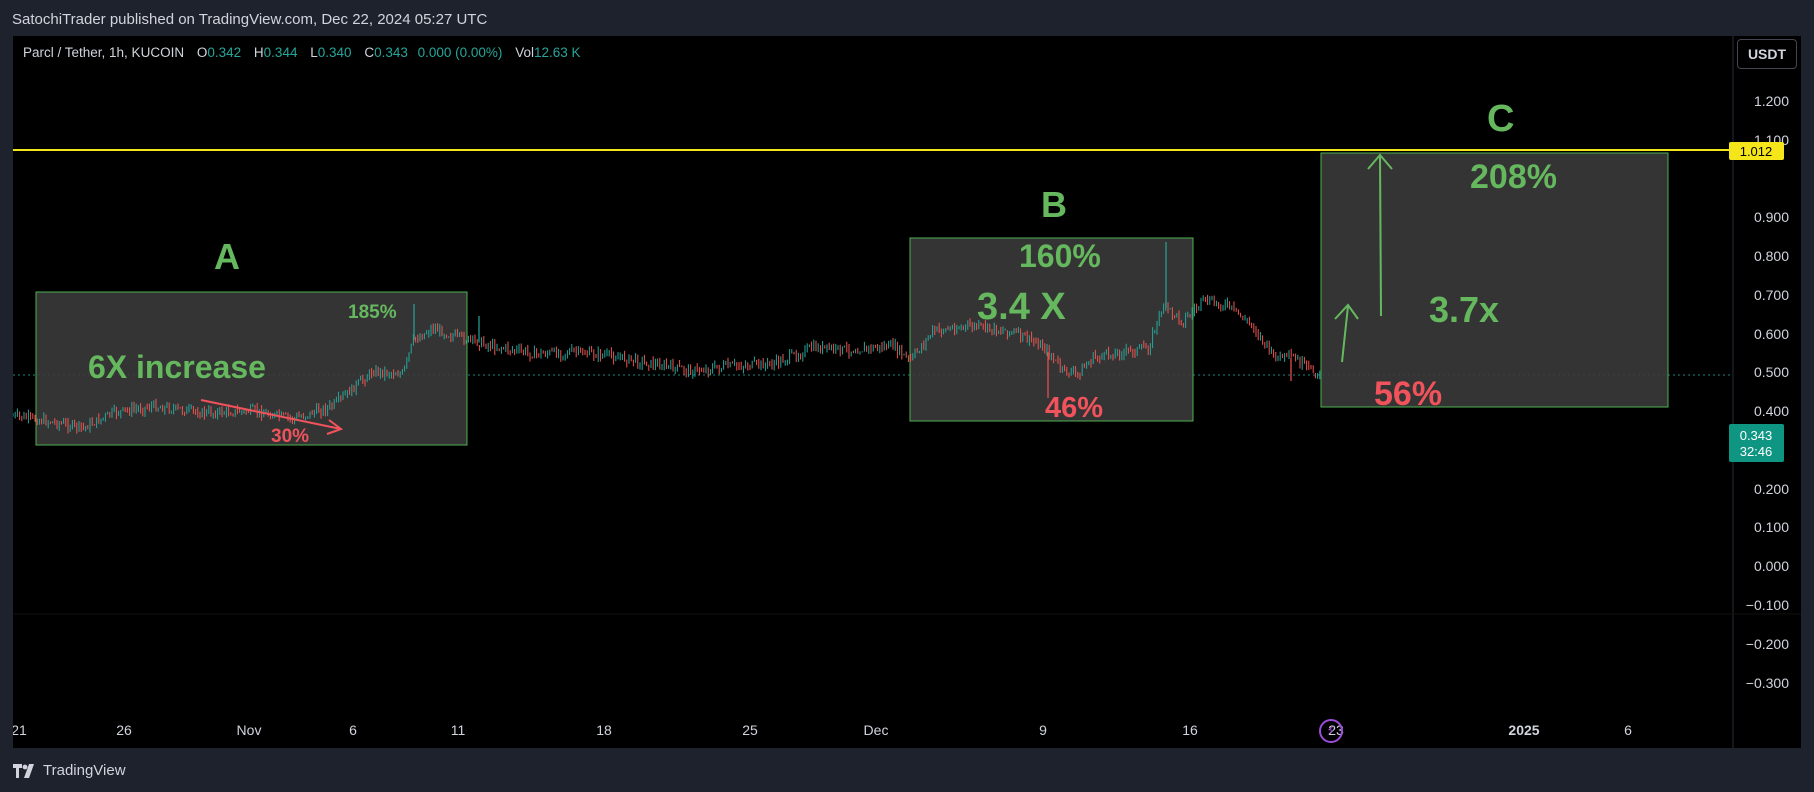 This screenshot has width=1814, height=792. I want to click on zone-c-up-arrows, so click(1363, 258).